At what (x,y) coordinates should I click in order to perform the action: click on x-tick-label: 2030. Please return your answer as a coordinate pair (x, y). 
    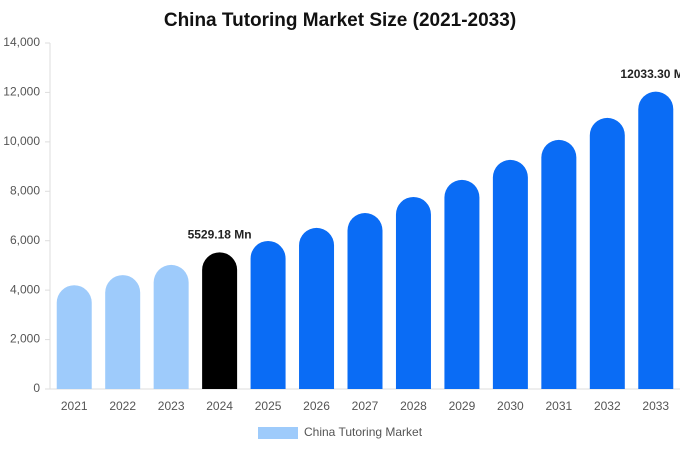
    Looking at the image, I should click on (510, 406).